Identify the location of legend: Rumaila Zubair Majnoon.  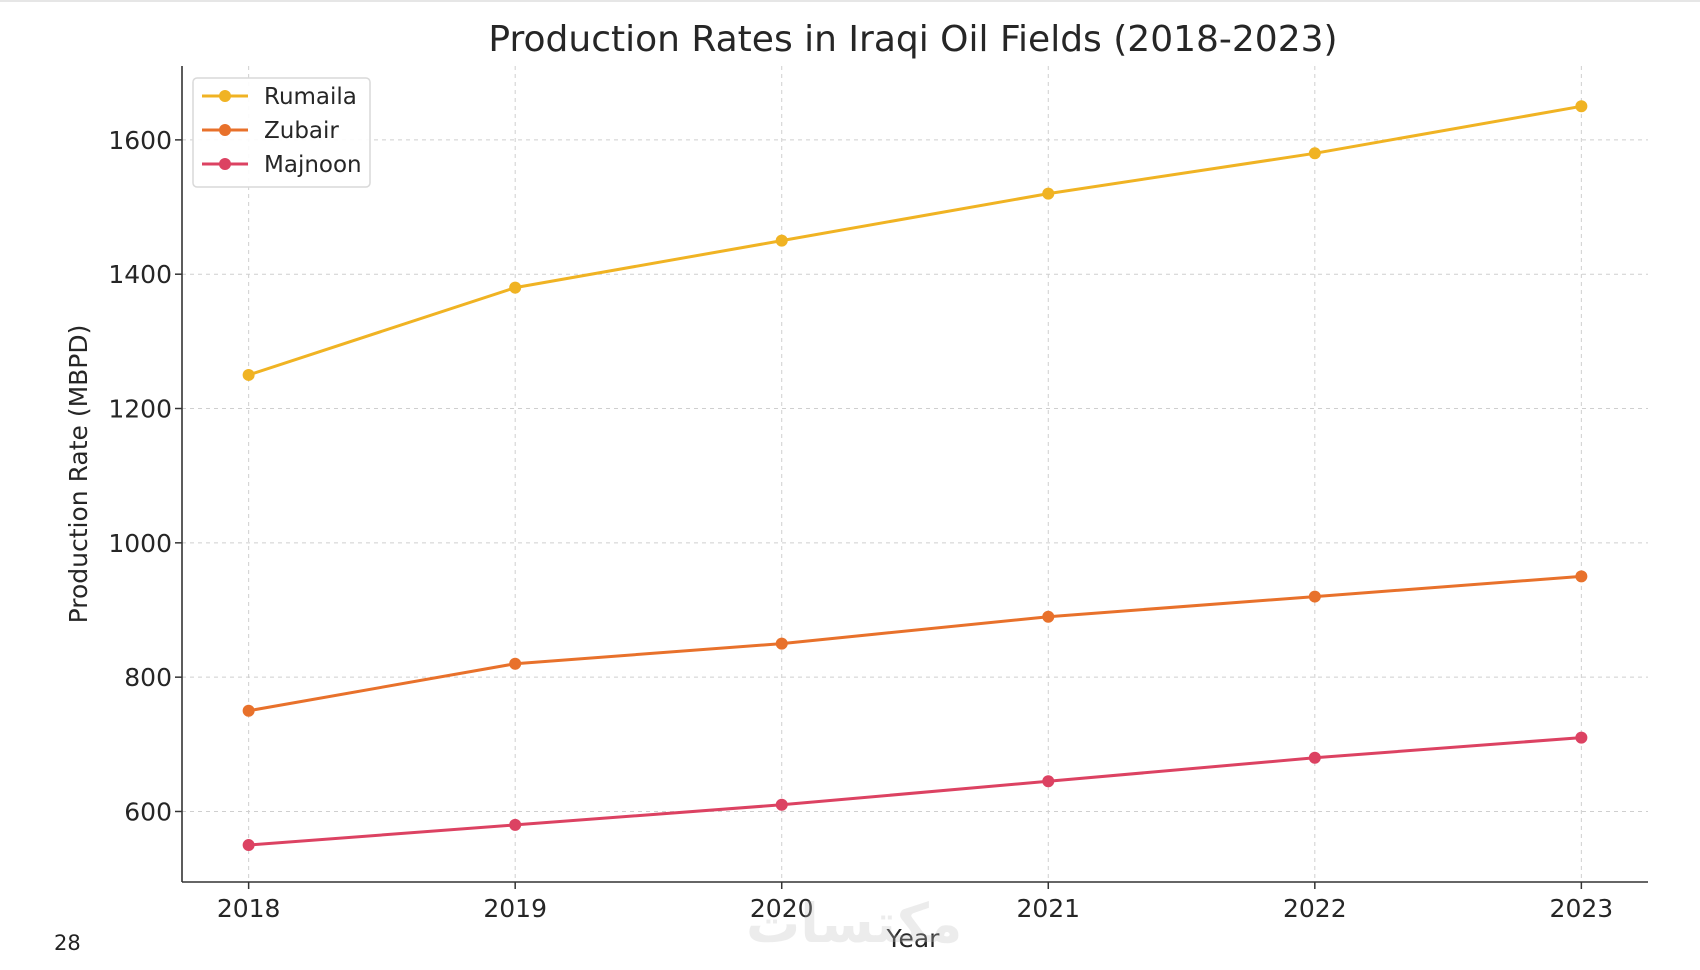
(281, 132).